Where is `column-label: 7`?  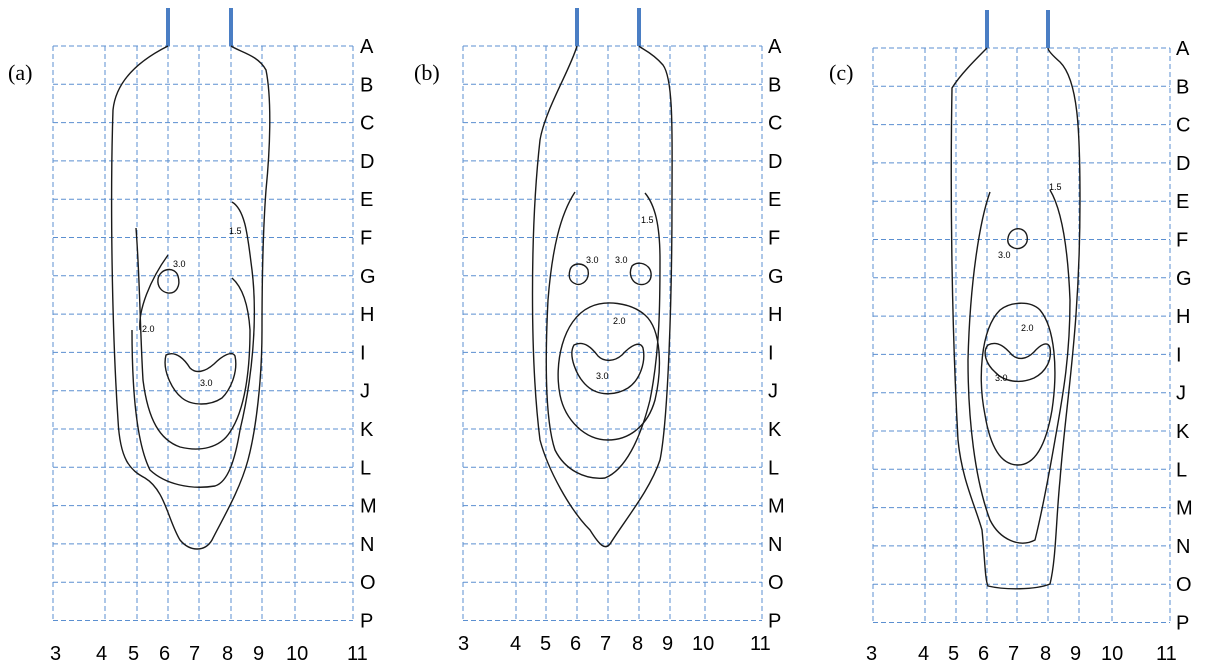 column-label: 7 is located at coordinates (605, 644).